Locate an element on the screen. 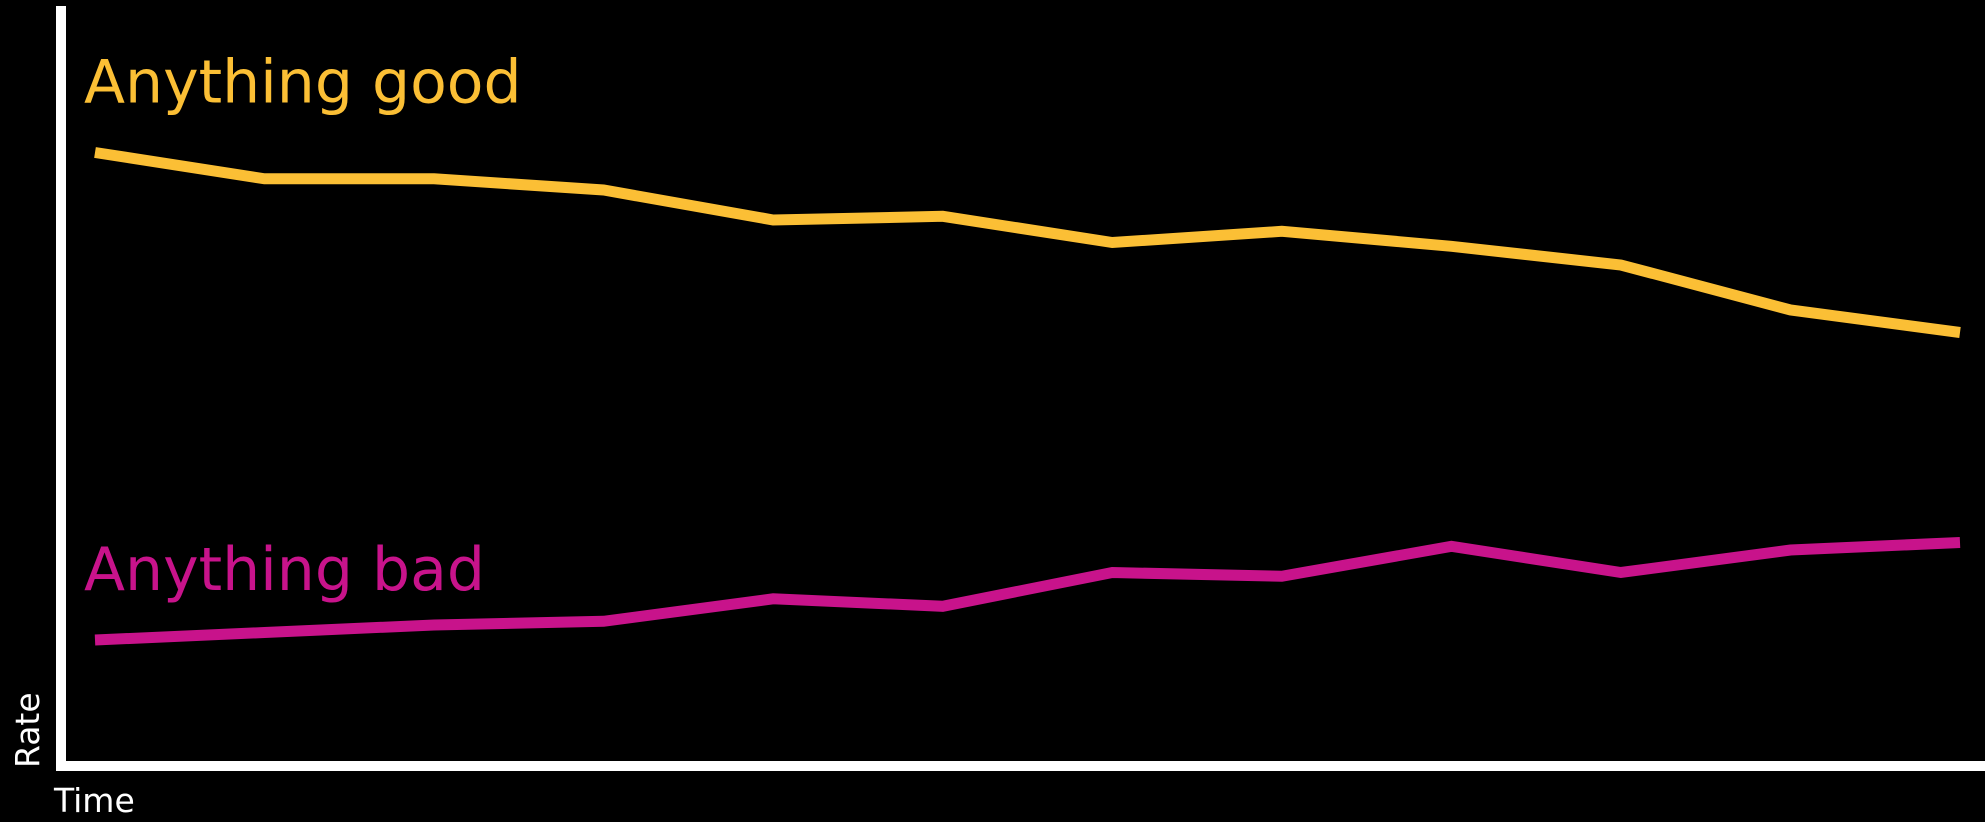 This screenshot has height=822, width=1985. series-1: Anything bad is located at coordinates (1022, 590).